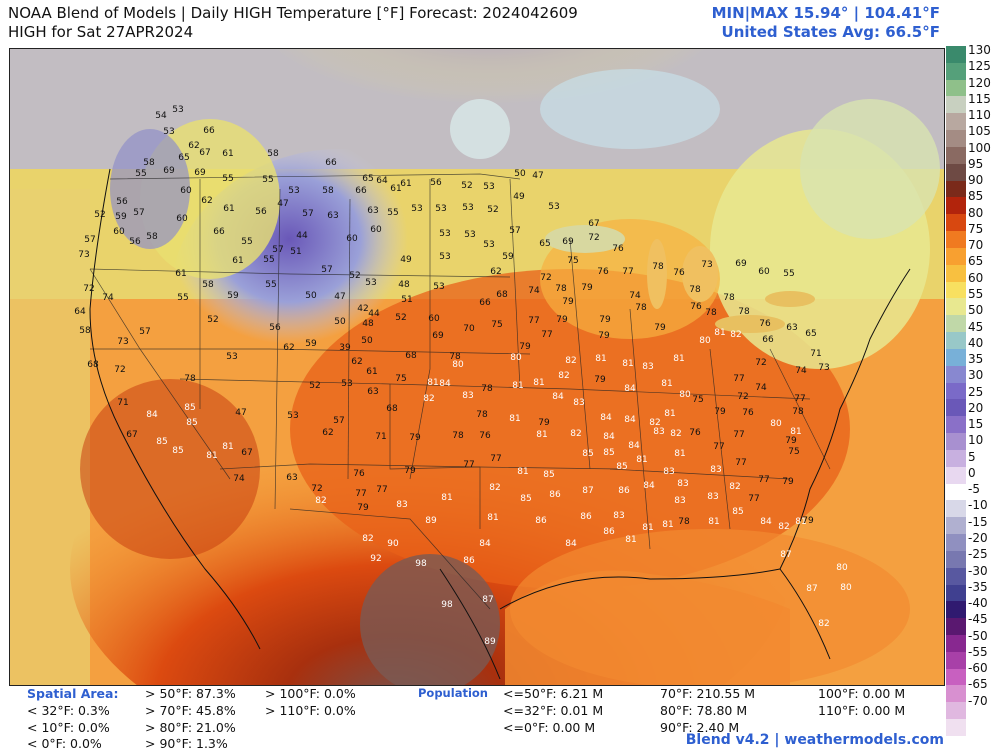  What do you see at coordinates (302, 236) in the screenshot?
I see `temperature-label: 44` at bounding box center [302, 236].